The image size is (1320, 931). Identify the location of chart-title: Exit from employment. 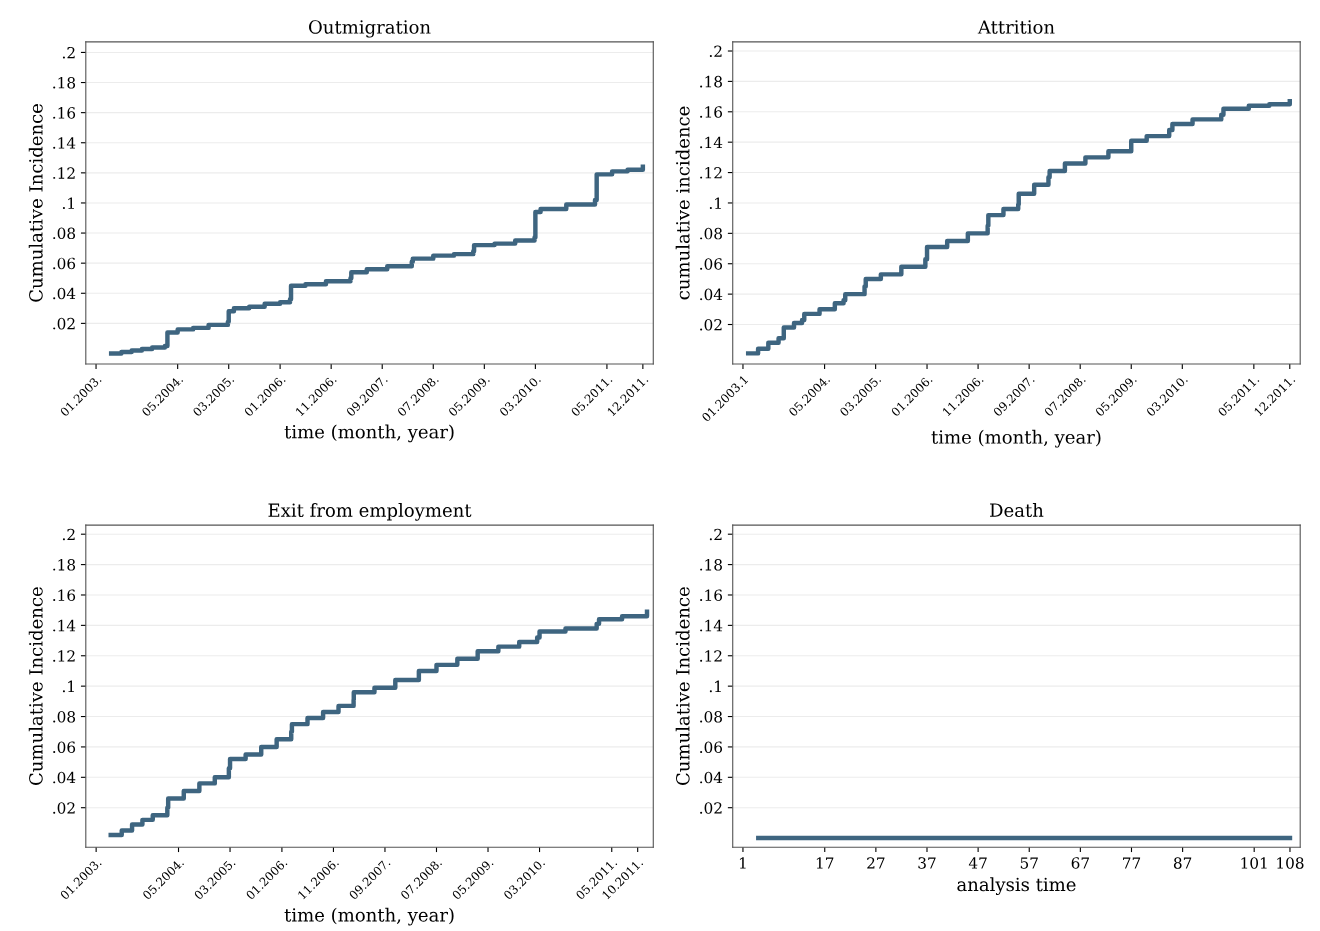
(370, 512).